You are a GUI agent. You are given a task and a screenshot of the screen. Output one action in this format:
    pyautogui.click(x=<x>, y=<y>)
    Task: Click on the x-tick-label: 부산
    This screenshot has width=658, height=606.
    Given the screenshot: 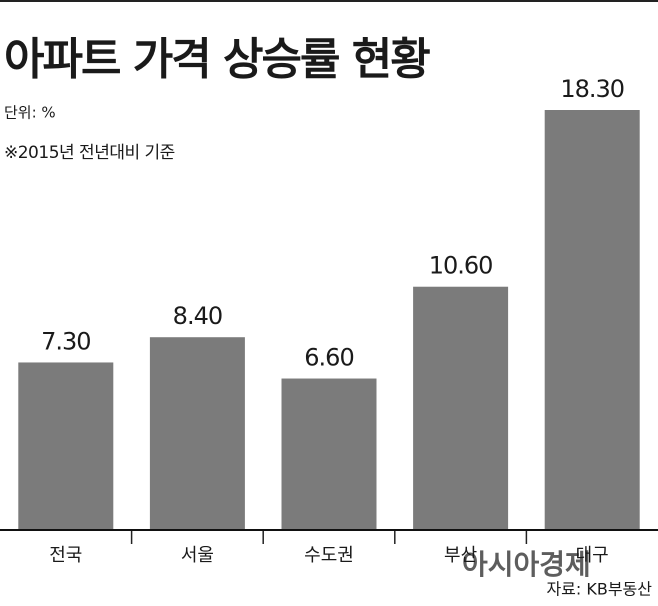 What is the action you would take?
    pyautogui.click(x=460, y=555)
    